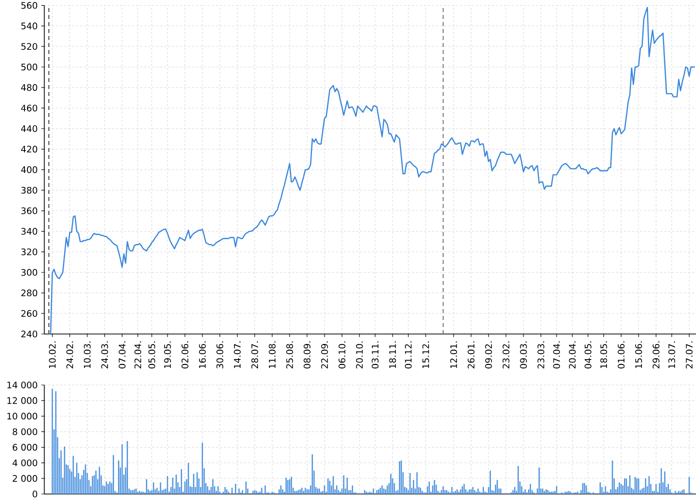 The width and height of the screenshot is (700, 500). What do you see at coordinates (25, 462) in the screenshot?
I see `y-tick-label: 4 000` at bounding box center [25, 462].